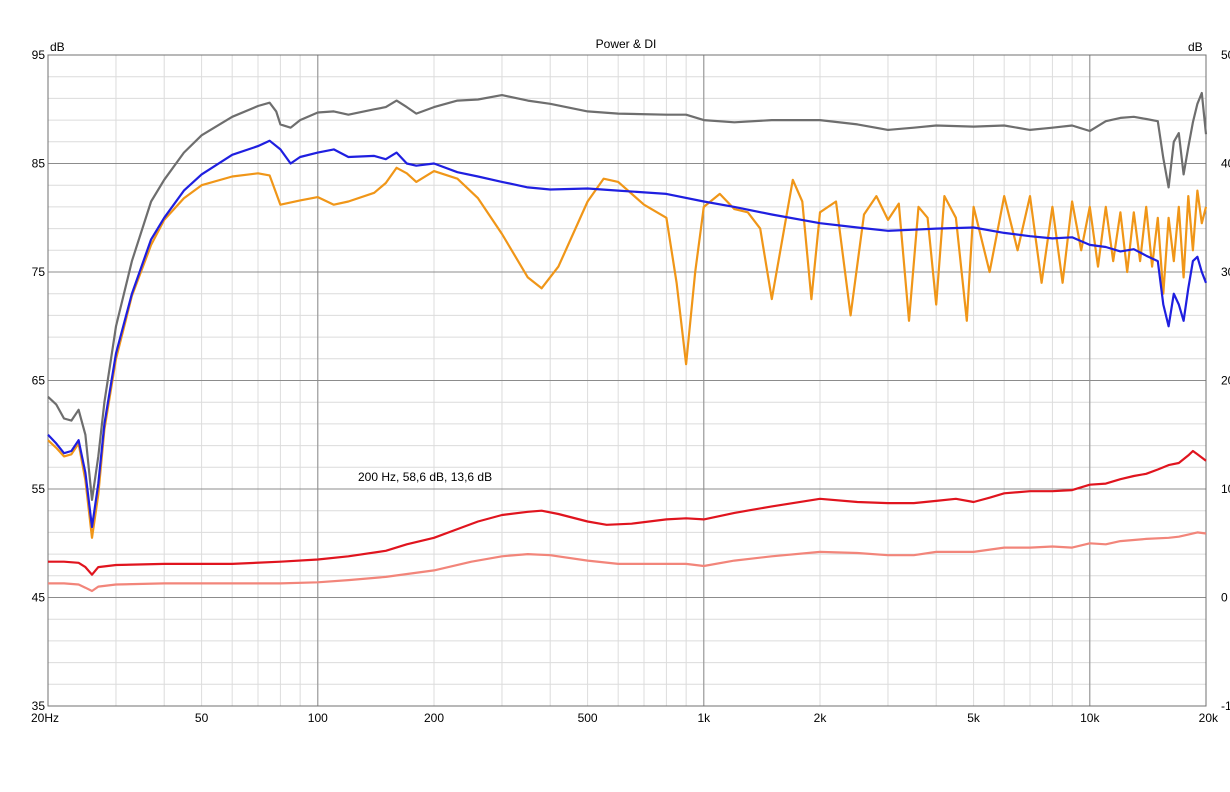  I want to click on chart-title: Power & DI, so click(626, 44).